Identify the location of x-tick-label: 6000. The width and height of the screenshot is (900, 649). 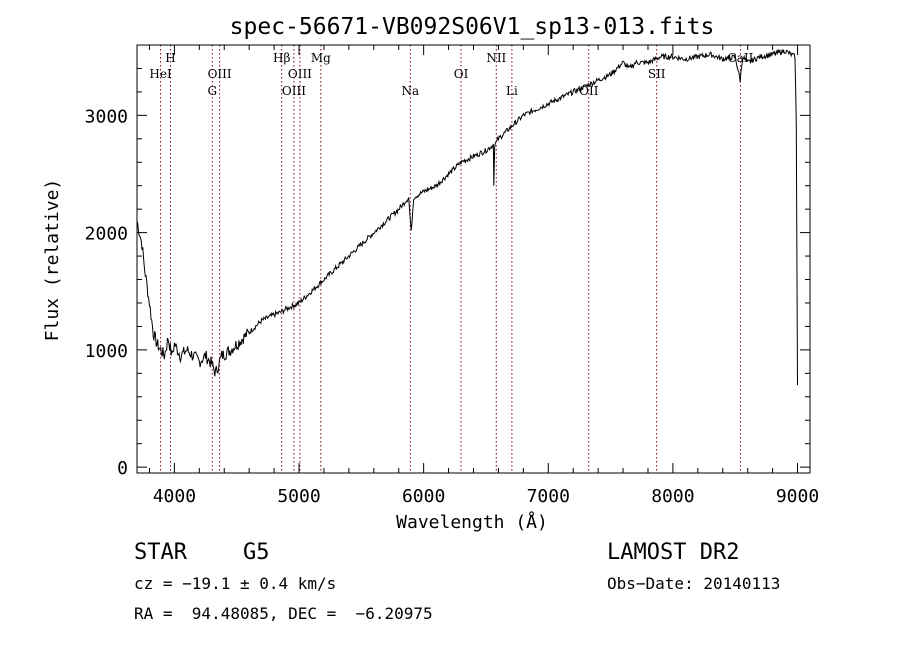
(423, 496).